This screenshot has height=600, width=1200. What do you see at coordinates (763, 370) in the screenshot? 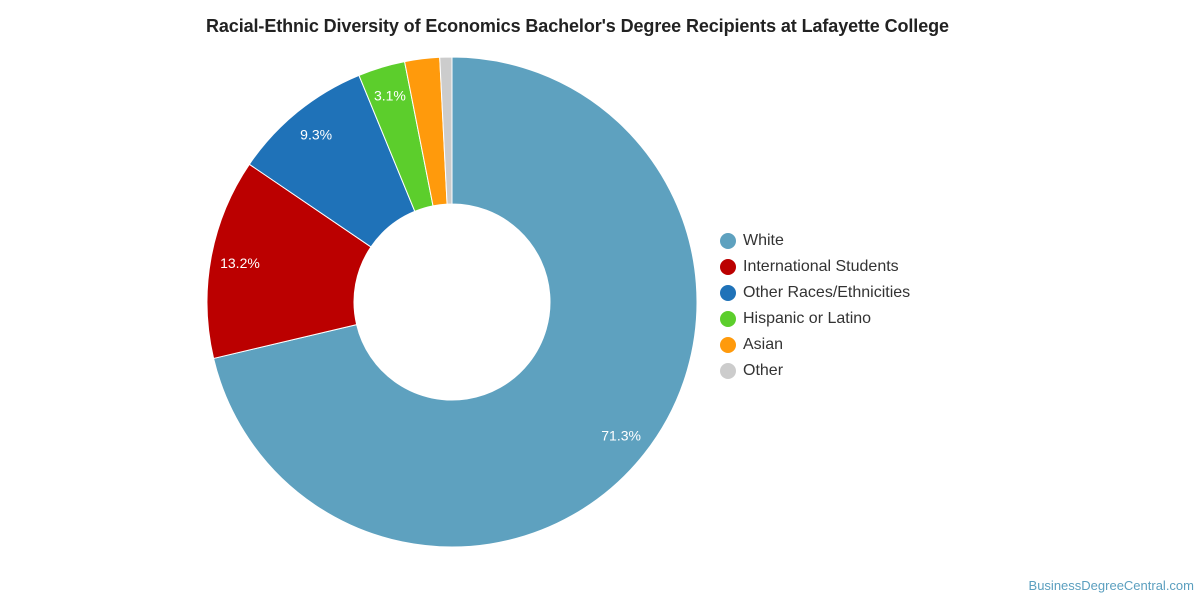
I see `legend-label: Other` at bounding box center [763, 370].